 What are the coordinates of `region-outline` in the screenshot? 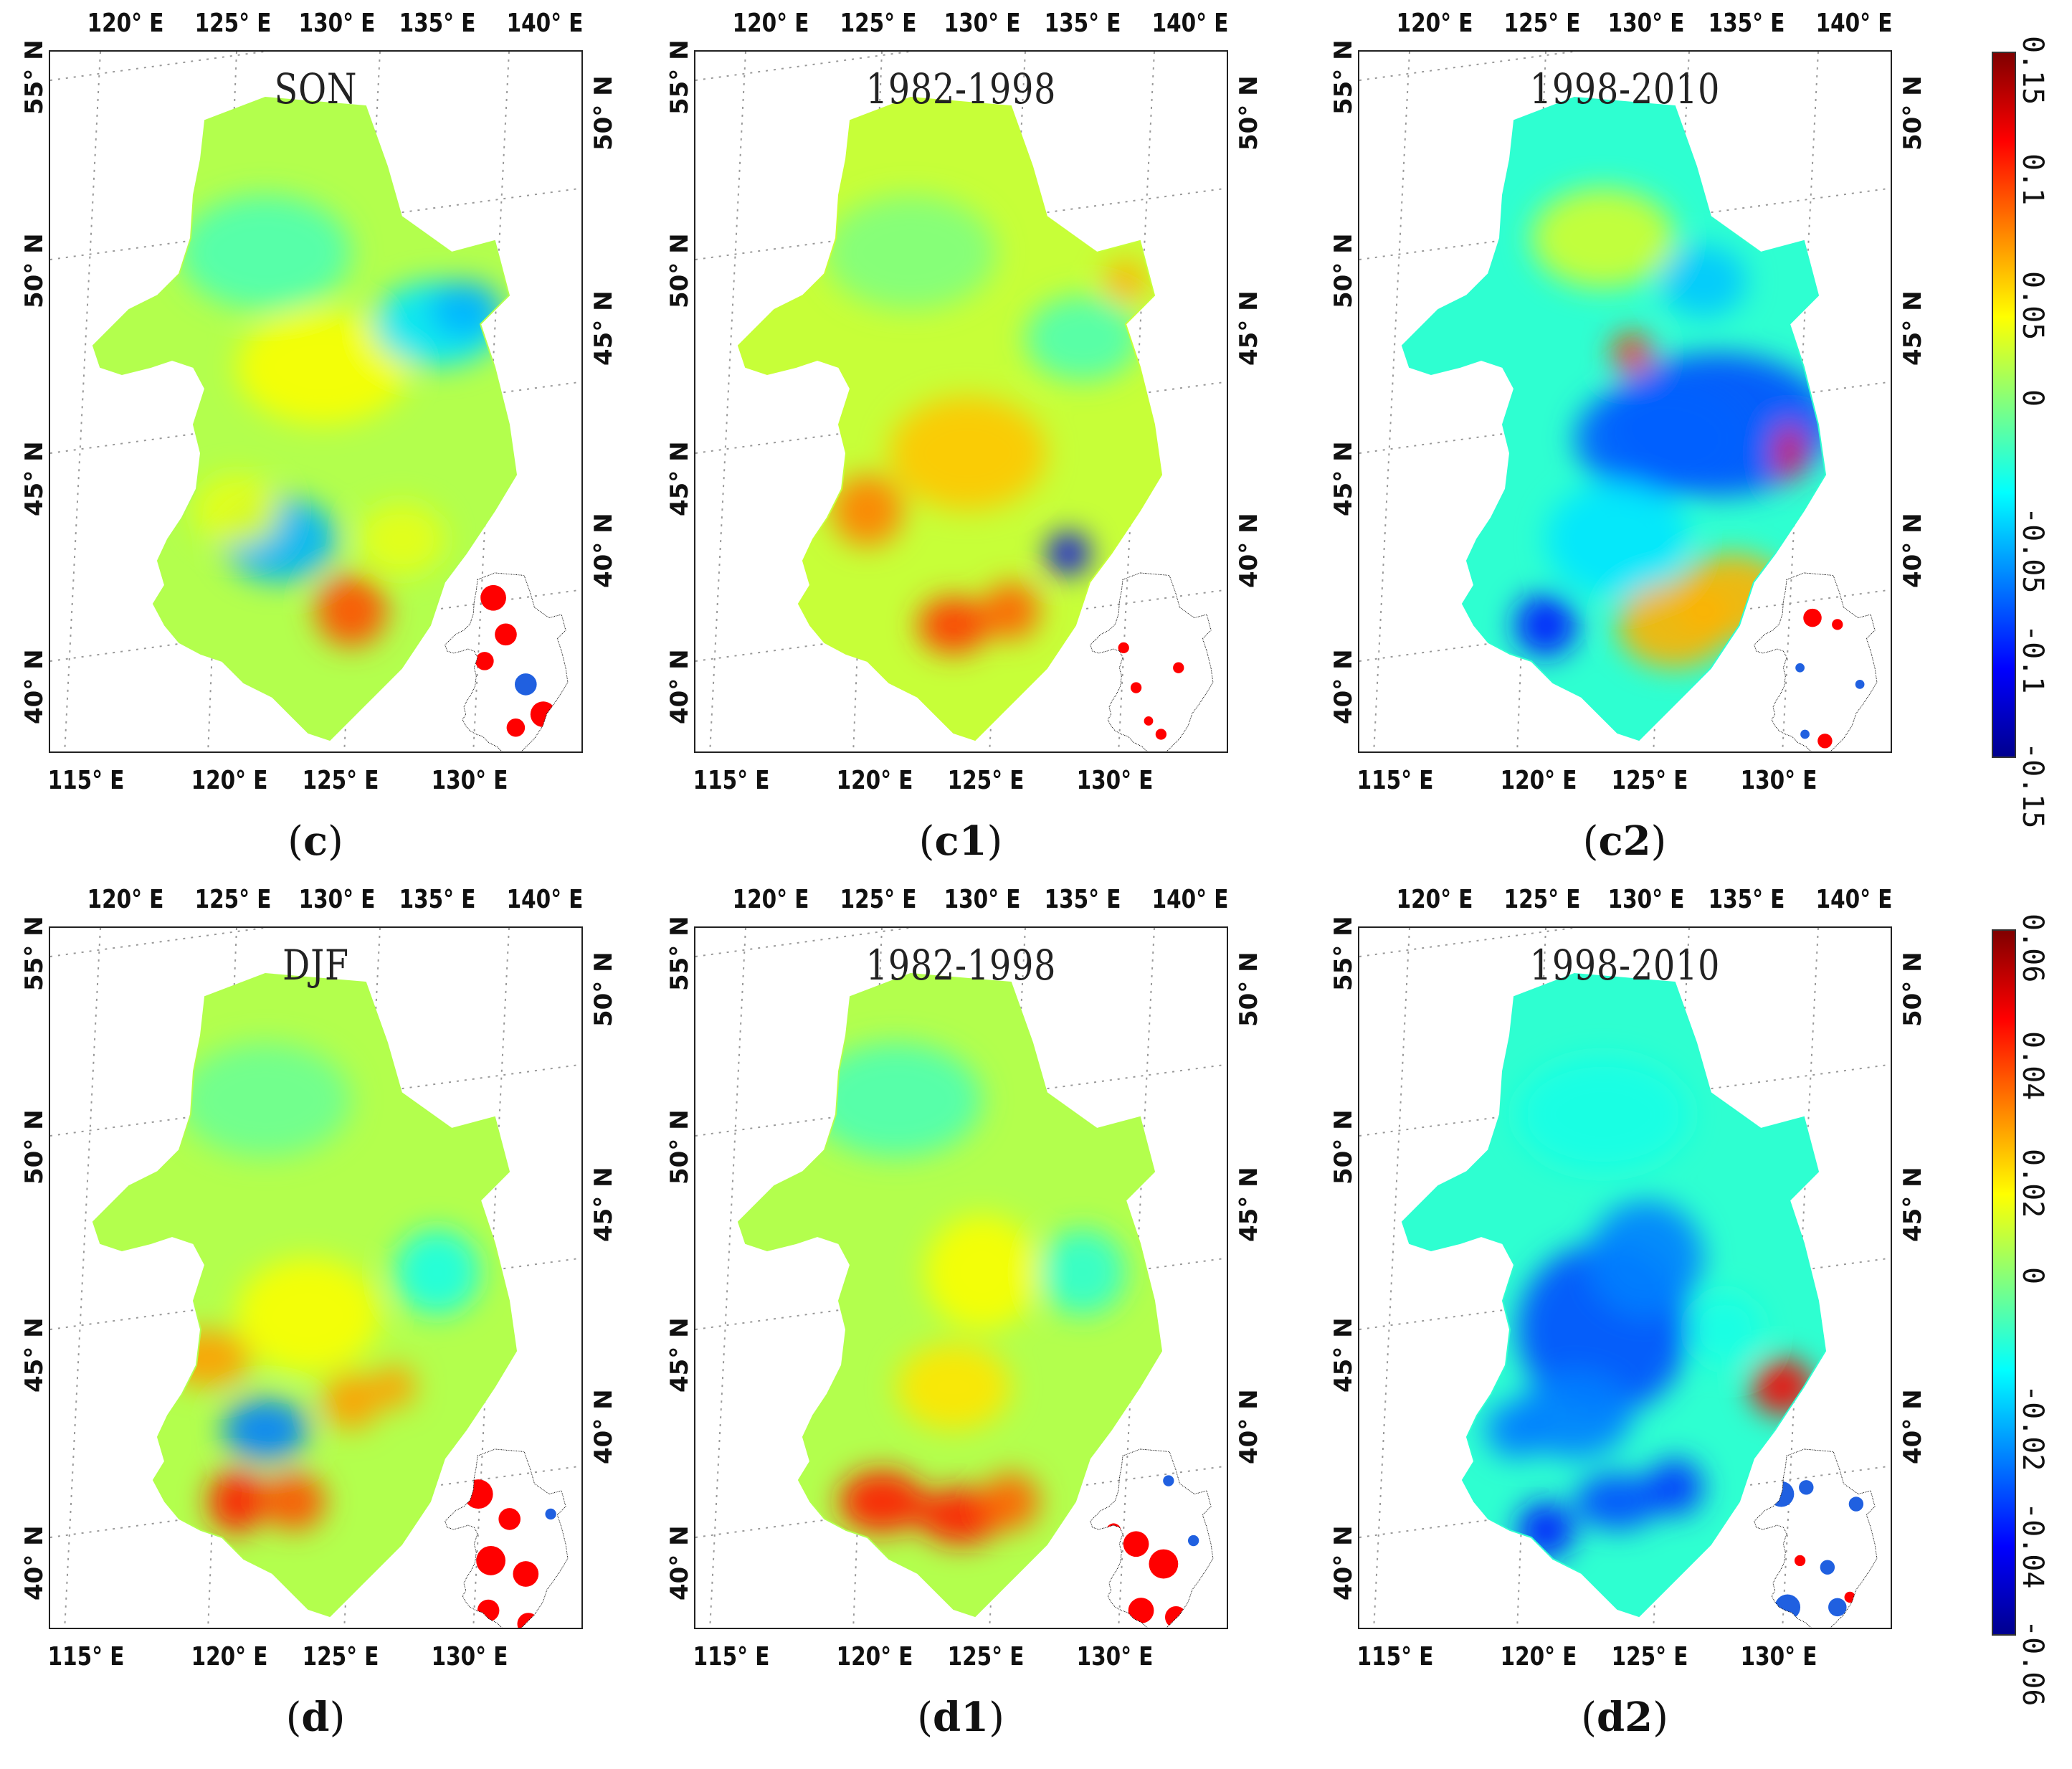 It's located at (950, 418).